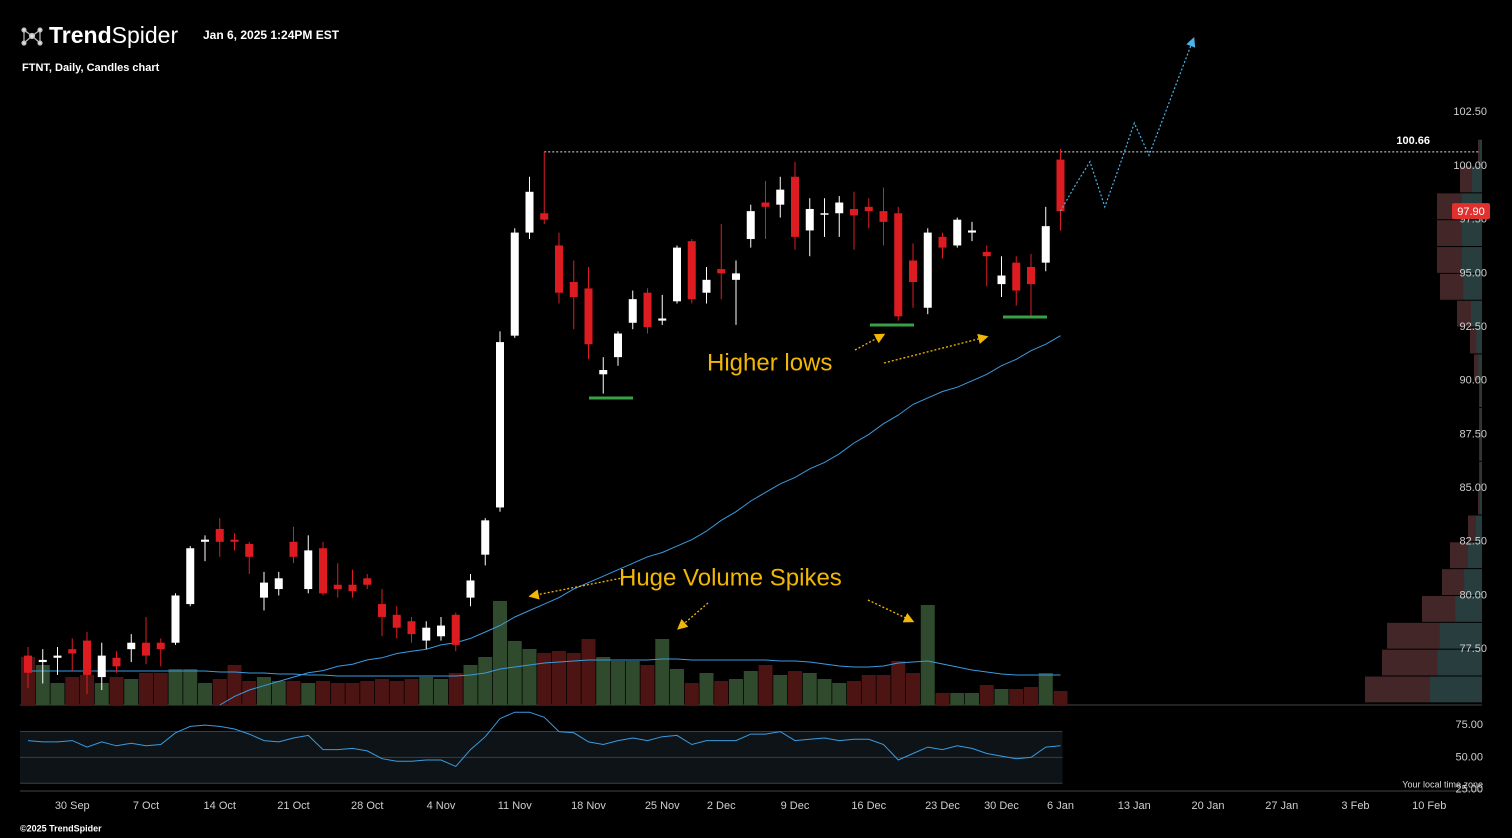 The image size is (1512, 838). I want to click on timestamp: Jan 6, 2025 1:24PM EST, so click(271, 35).